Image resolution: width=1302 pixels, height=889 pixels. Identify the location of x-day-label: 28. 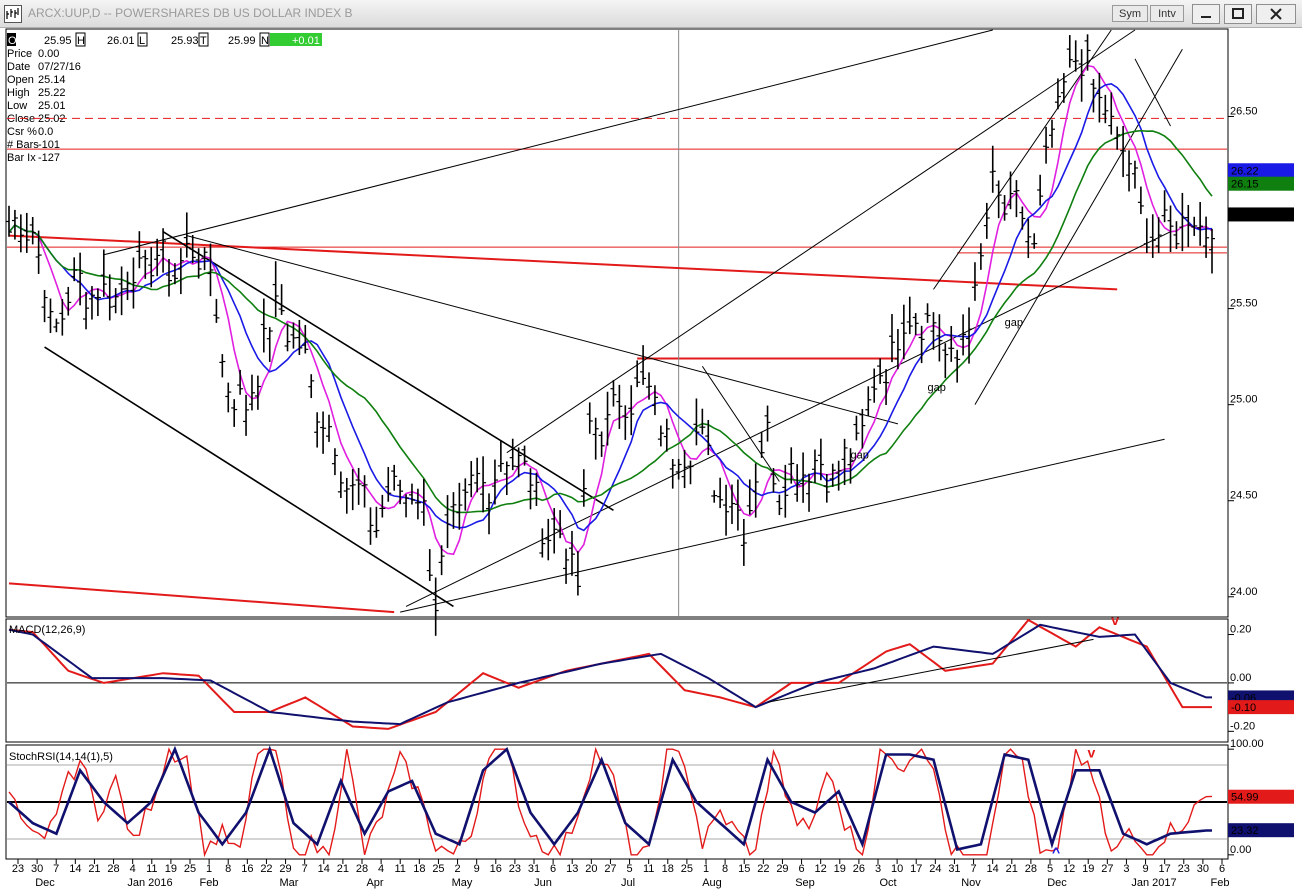
(1031, 869).